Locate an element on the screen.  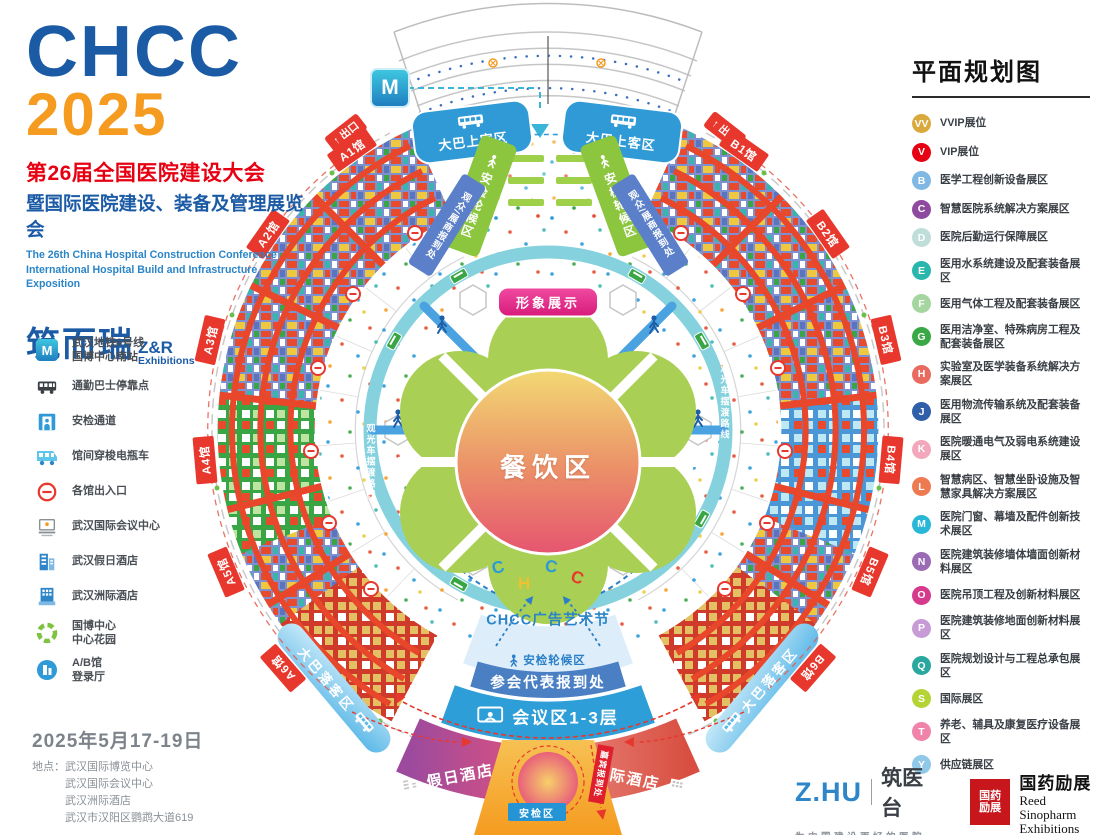
art-letter-c2: C is located at coordinates (551, 566).